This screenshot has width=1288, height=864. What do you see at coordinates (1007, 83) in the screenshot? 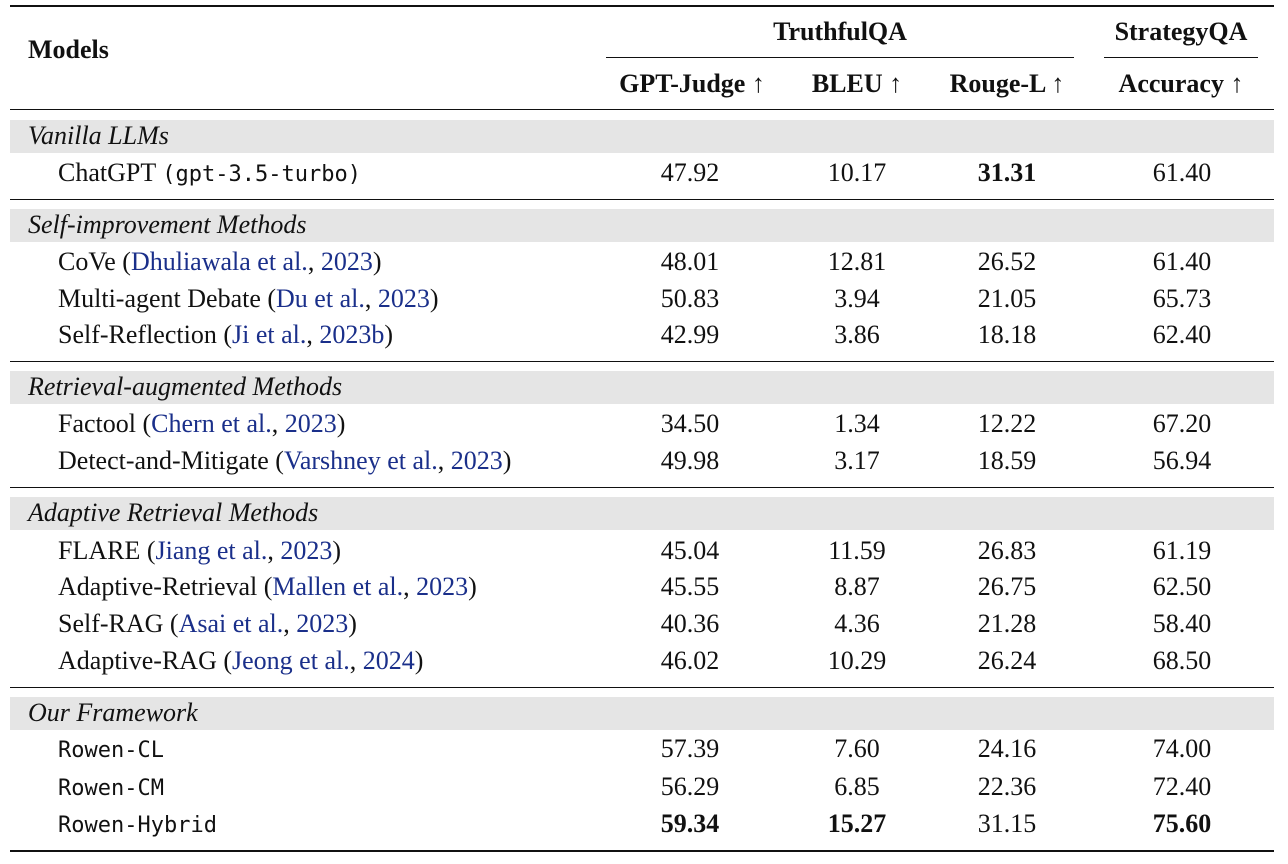
I see `col-rouge-l: Rouge-L ↑` at bounding box center [1007, 83].